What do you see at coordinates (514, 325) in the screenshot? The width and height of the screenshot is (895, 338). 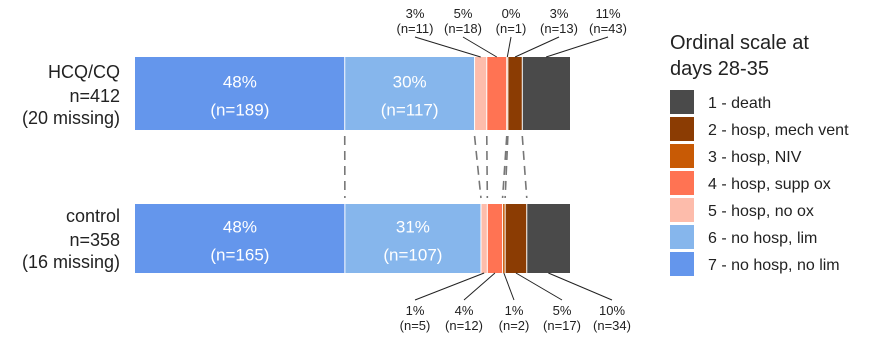 I see `small-n-label: (n=2)` at bounding box center [514, 325].